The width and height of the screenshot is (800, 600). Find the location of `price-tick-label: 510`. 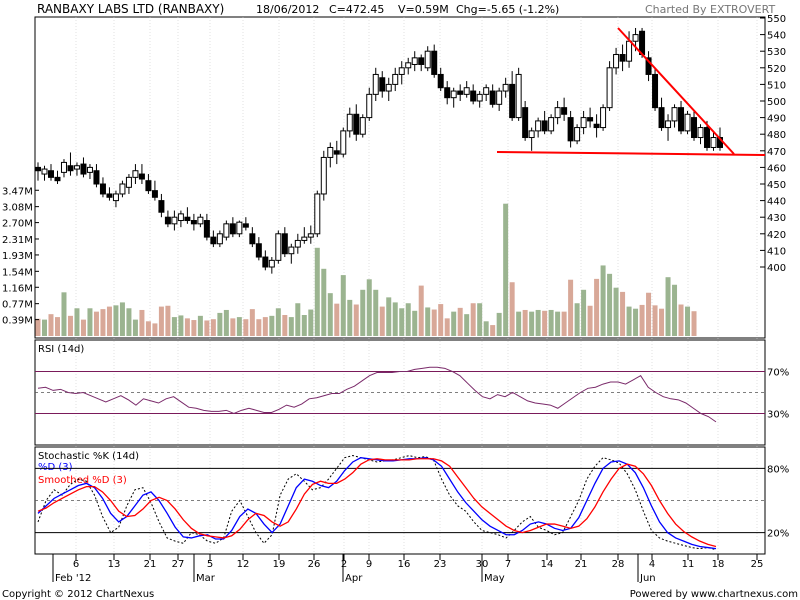

price-tick-label: 510 is located at coordinates (776, 85).